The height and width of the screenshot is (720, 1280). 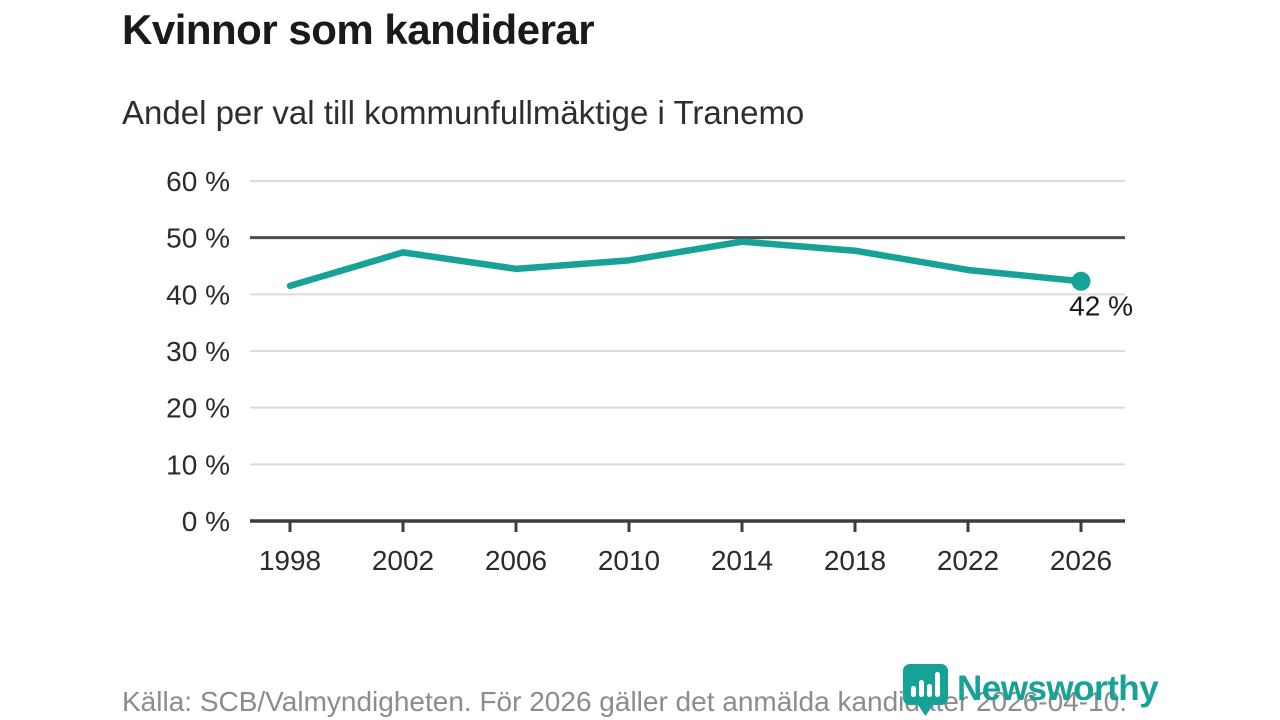 I want to click on y-tick-label: 50 %, so click(x=198, y=238).